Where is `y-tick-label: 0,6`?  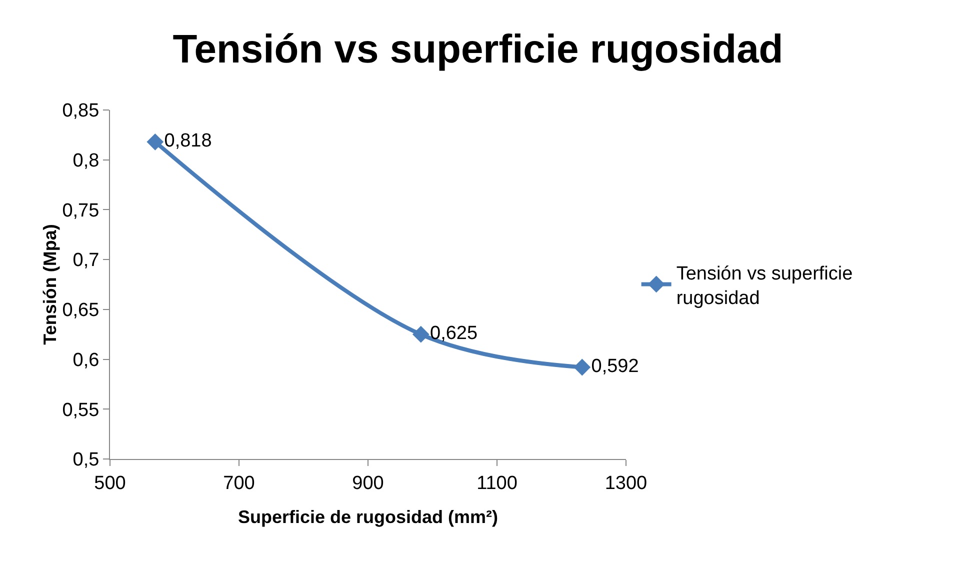
y-tick-label: 0,6 is located at coordinates (86, 360).